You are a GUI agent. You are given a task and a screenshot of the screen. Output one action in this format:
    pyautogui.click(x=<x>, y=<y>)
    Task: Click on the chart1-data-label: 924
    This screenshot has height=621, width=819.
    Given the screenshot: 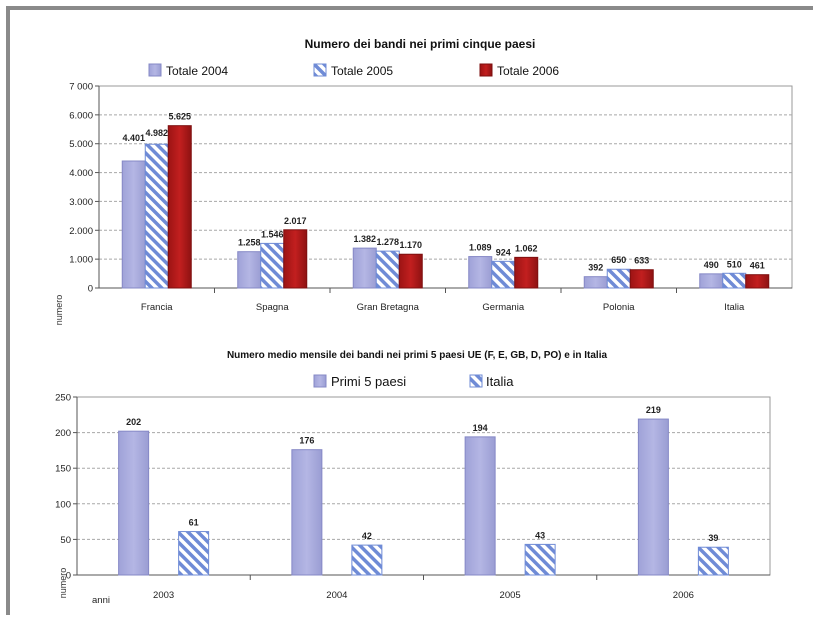 What is the action you would take?
    pyautogui.click(x=503, y=252)
    